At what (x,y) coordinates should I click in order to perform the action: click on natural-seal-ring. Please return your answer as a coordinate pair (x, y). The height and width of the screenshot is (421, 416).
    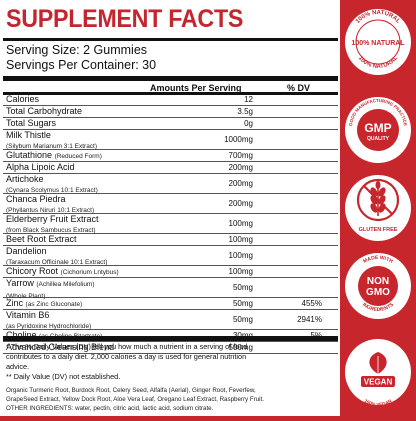
    Looking at the image, I should click on (378, 42).